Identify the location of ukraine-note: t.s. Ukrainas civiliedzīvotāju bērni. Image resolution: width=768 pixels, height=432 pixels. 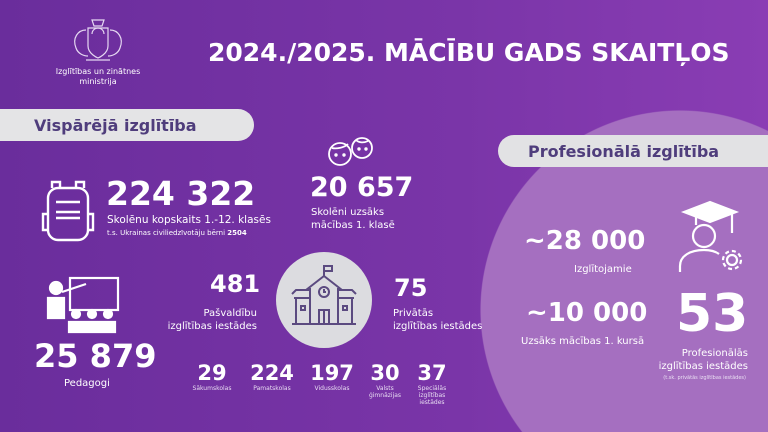
(166, 233).